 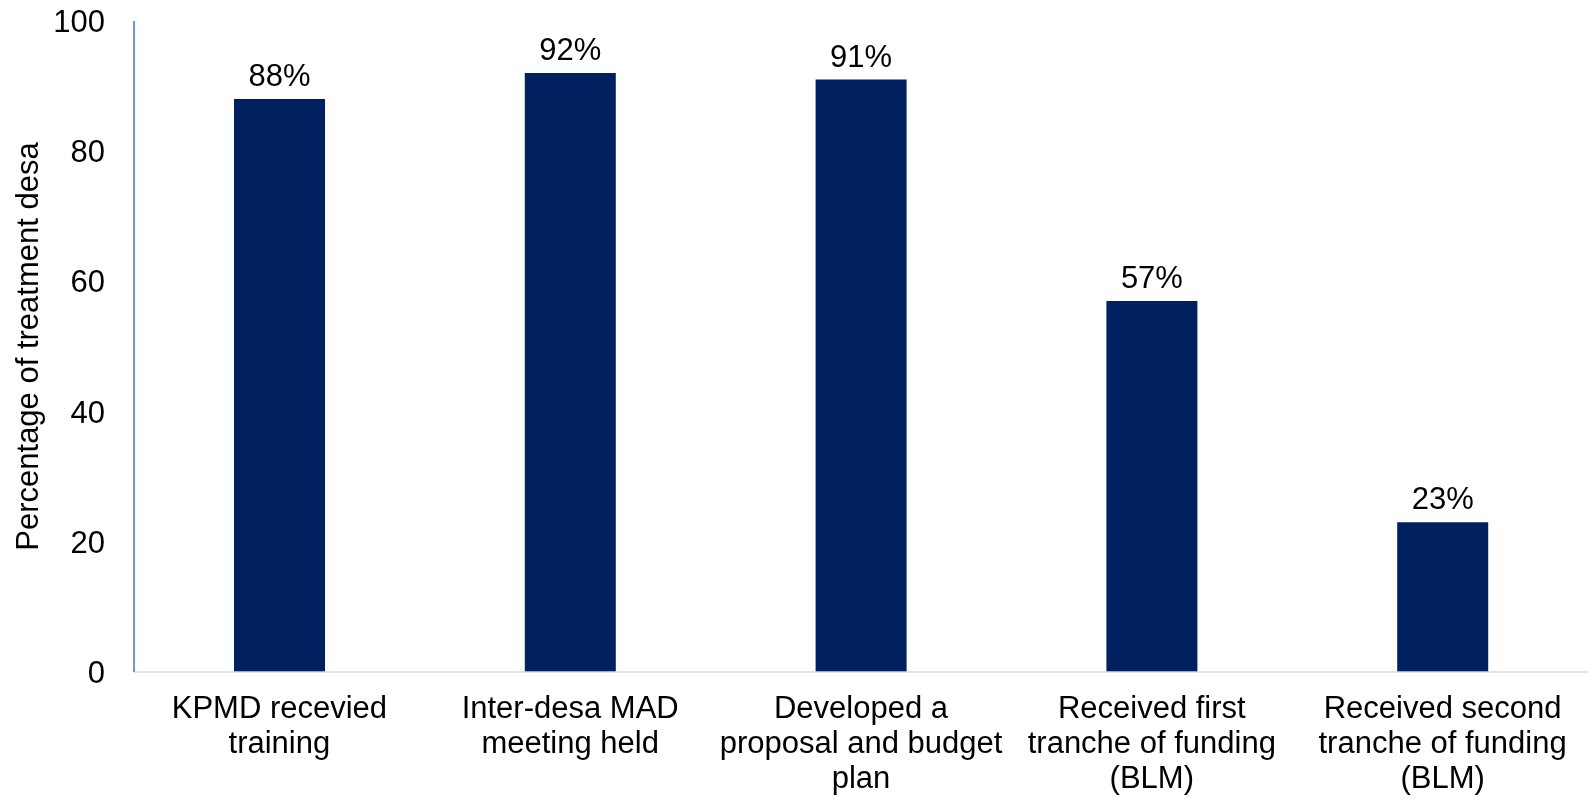 What do you see at coordinates (27, 346) in the screenshot?
I see `y-axis-title: Percentage of treatment desa` at bounding box center [27, 346].